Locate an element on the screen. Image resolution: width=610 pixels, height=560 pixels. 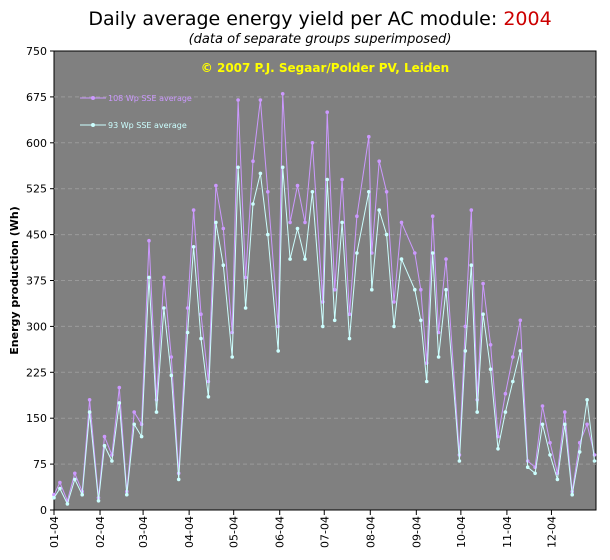
x-tick-label: 10-04 is located at coordinates (461, 532).